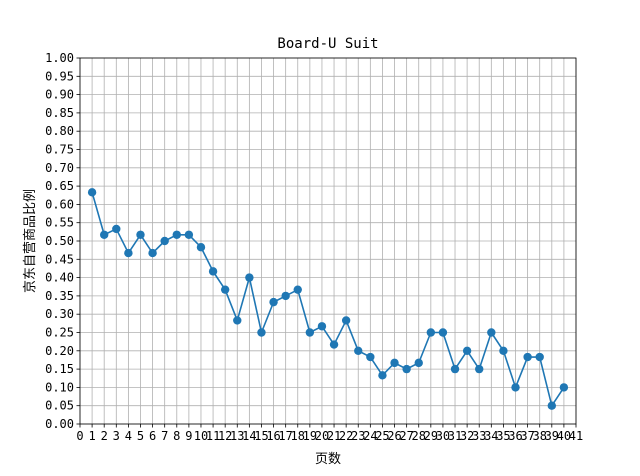 The image size is (640, 476). Describe the element at coordinates (59, 369) in the screenshot. I see `y-tick-label: 0.15` at that location.